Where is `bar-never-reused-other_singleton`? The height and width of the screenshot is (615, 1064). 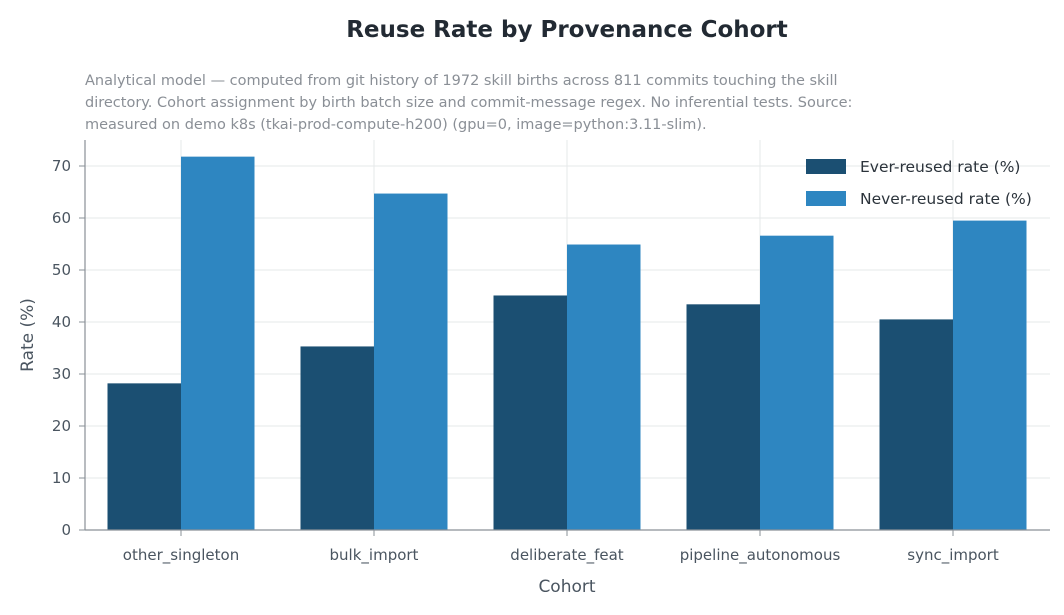 bar-never-reused-other_singleton is located at coordinates (218, 343).